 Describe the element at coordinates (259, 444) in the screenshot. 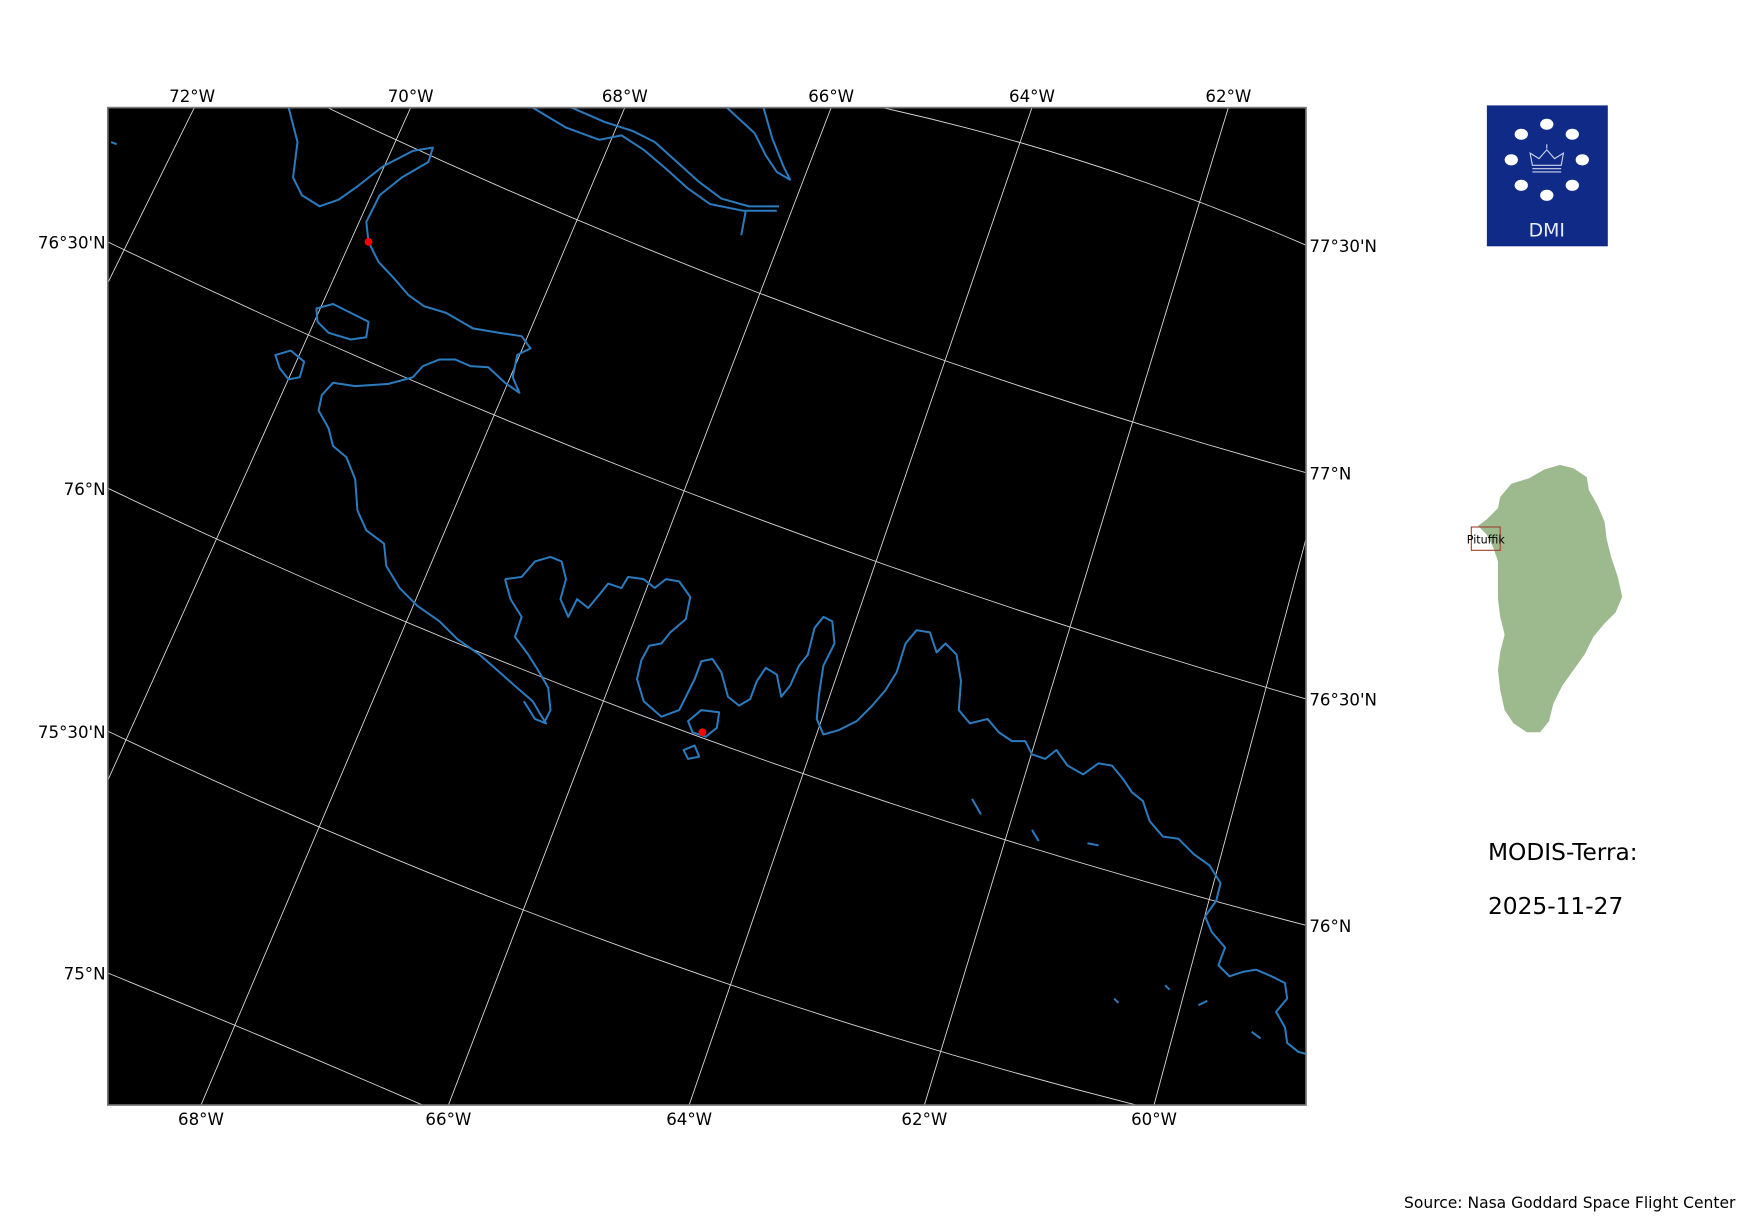

I see `meridian-70w` at that location.